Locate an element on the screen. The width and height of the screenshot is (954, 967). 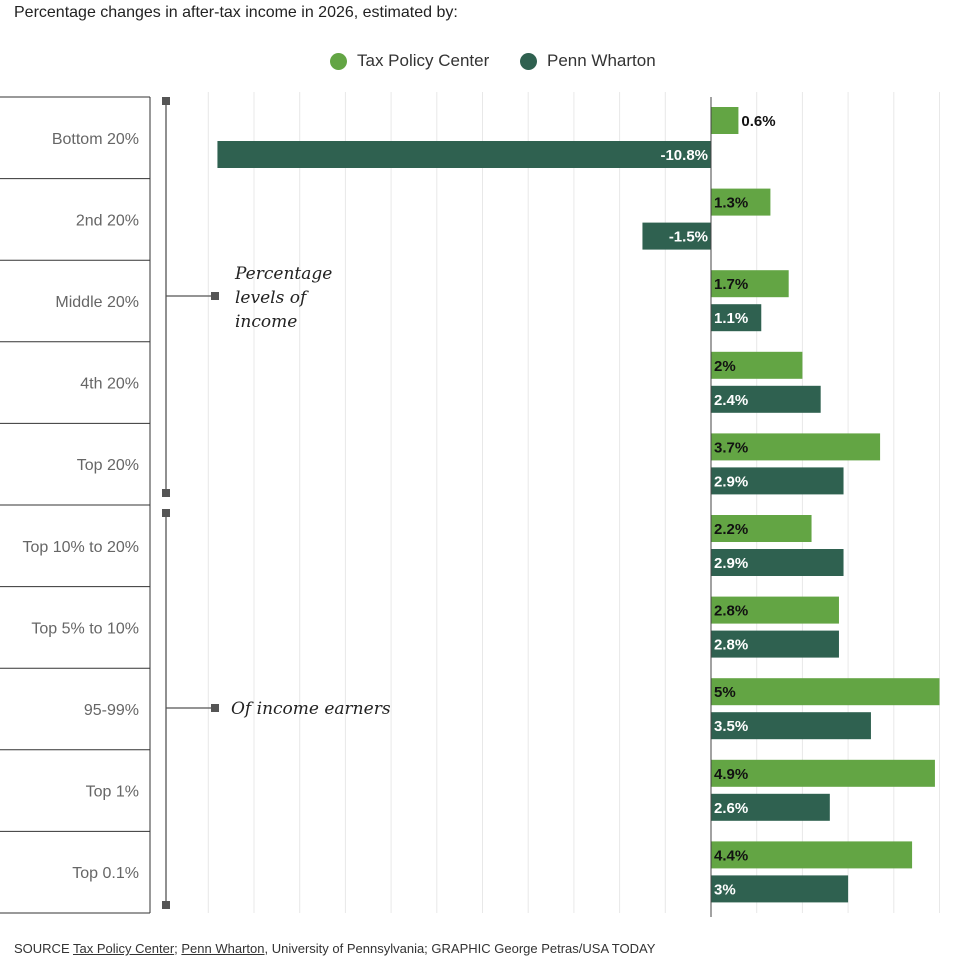
data-label: 1.1% is located at coordinates (731, 318).